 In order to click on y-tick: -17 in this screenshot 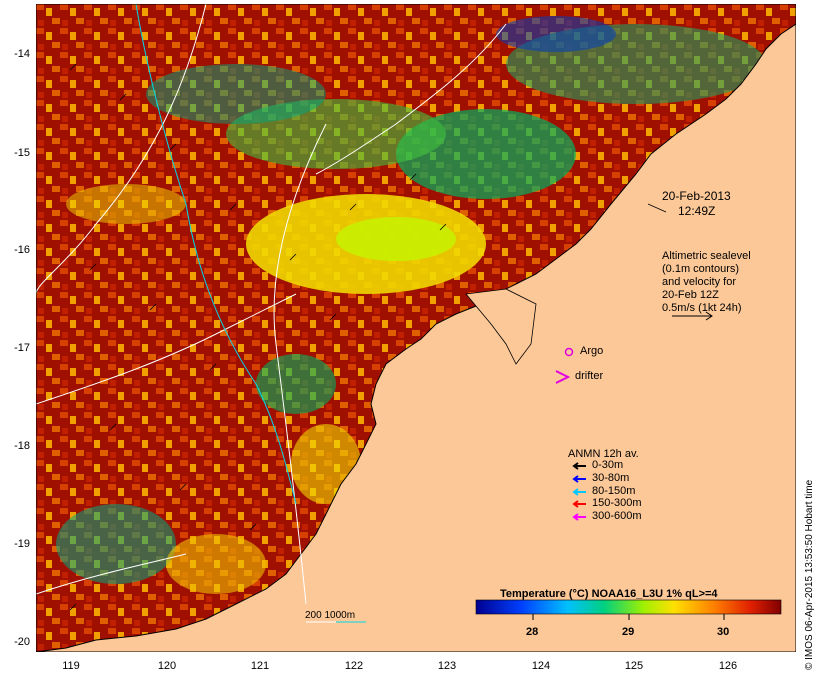, I will do `click(22, 348)`.